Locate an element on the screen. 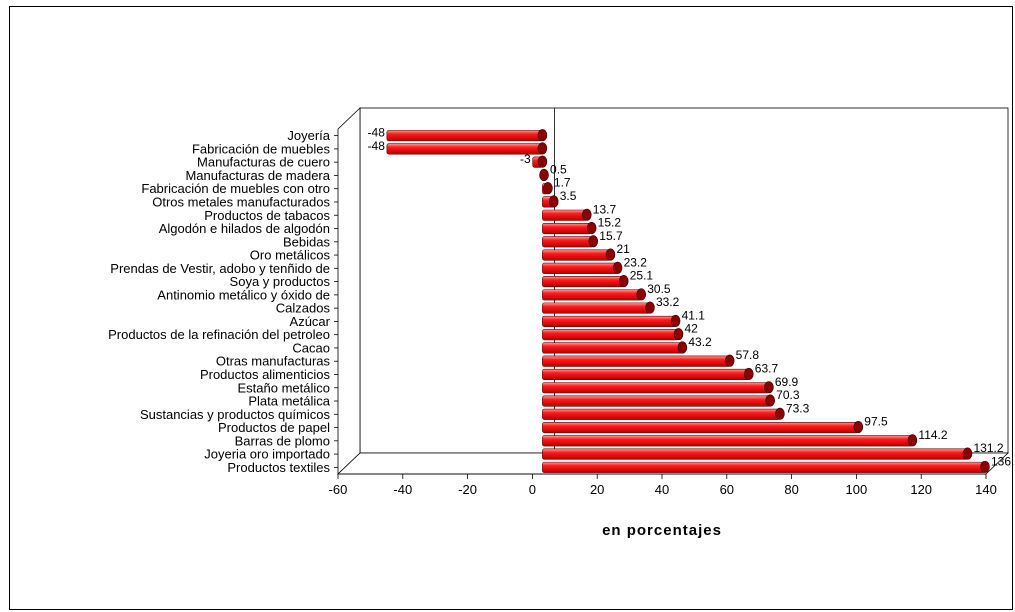 This screenshot has height=612, width=1015. category-label: Azúcar is located at coordinates (310, 321).